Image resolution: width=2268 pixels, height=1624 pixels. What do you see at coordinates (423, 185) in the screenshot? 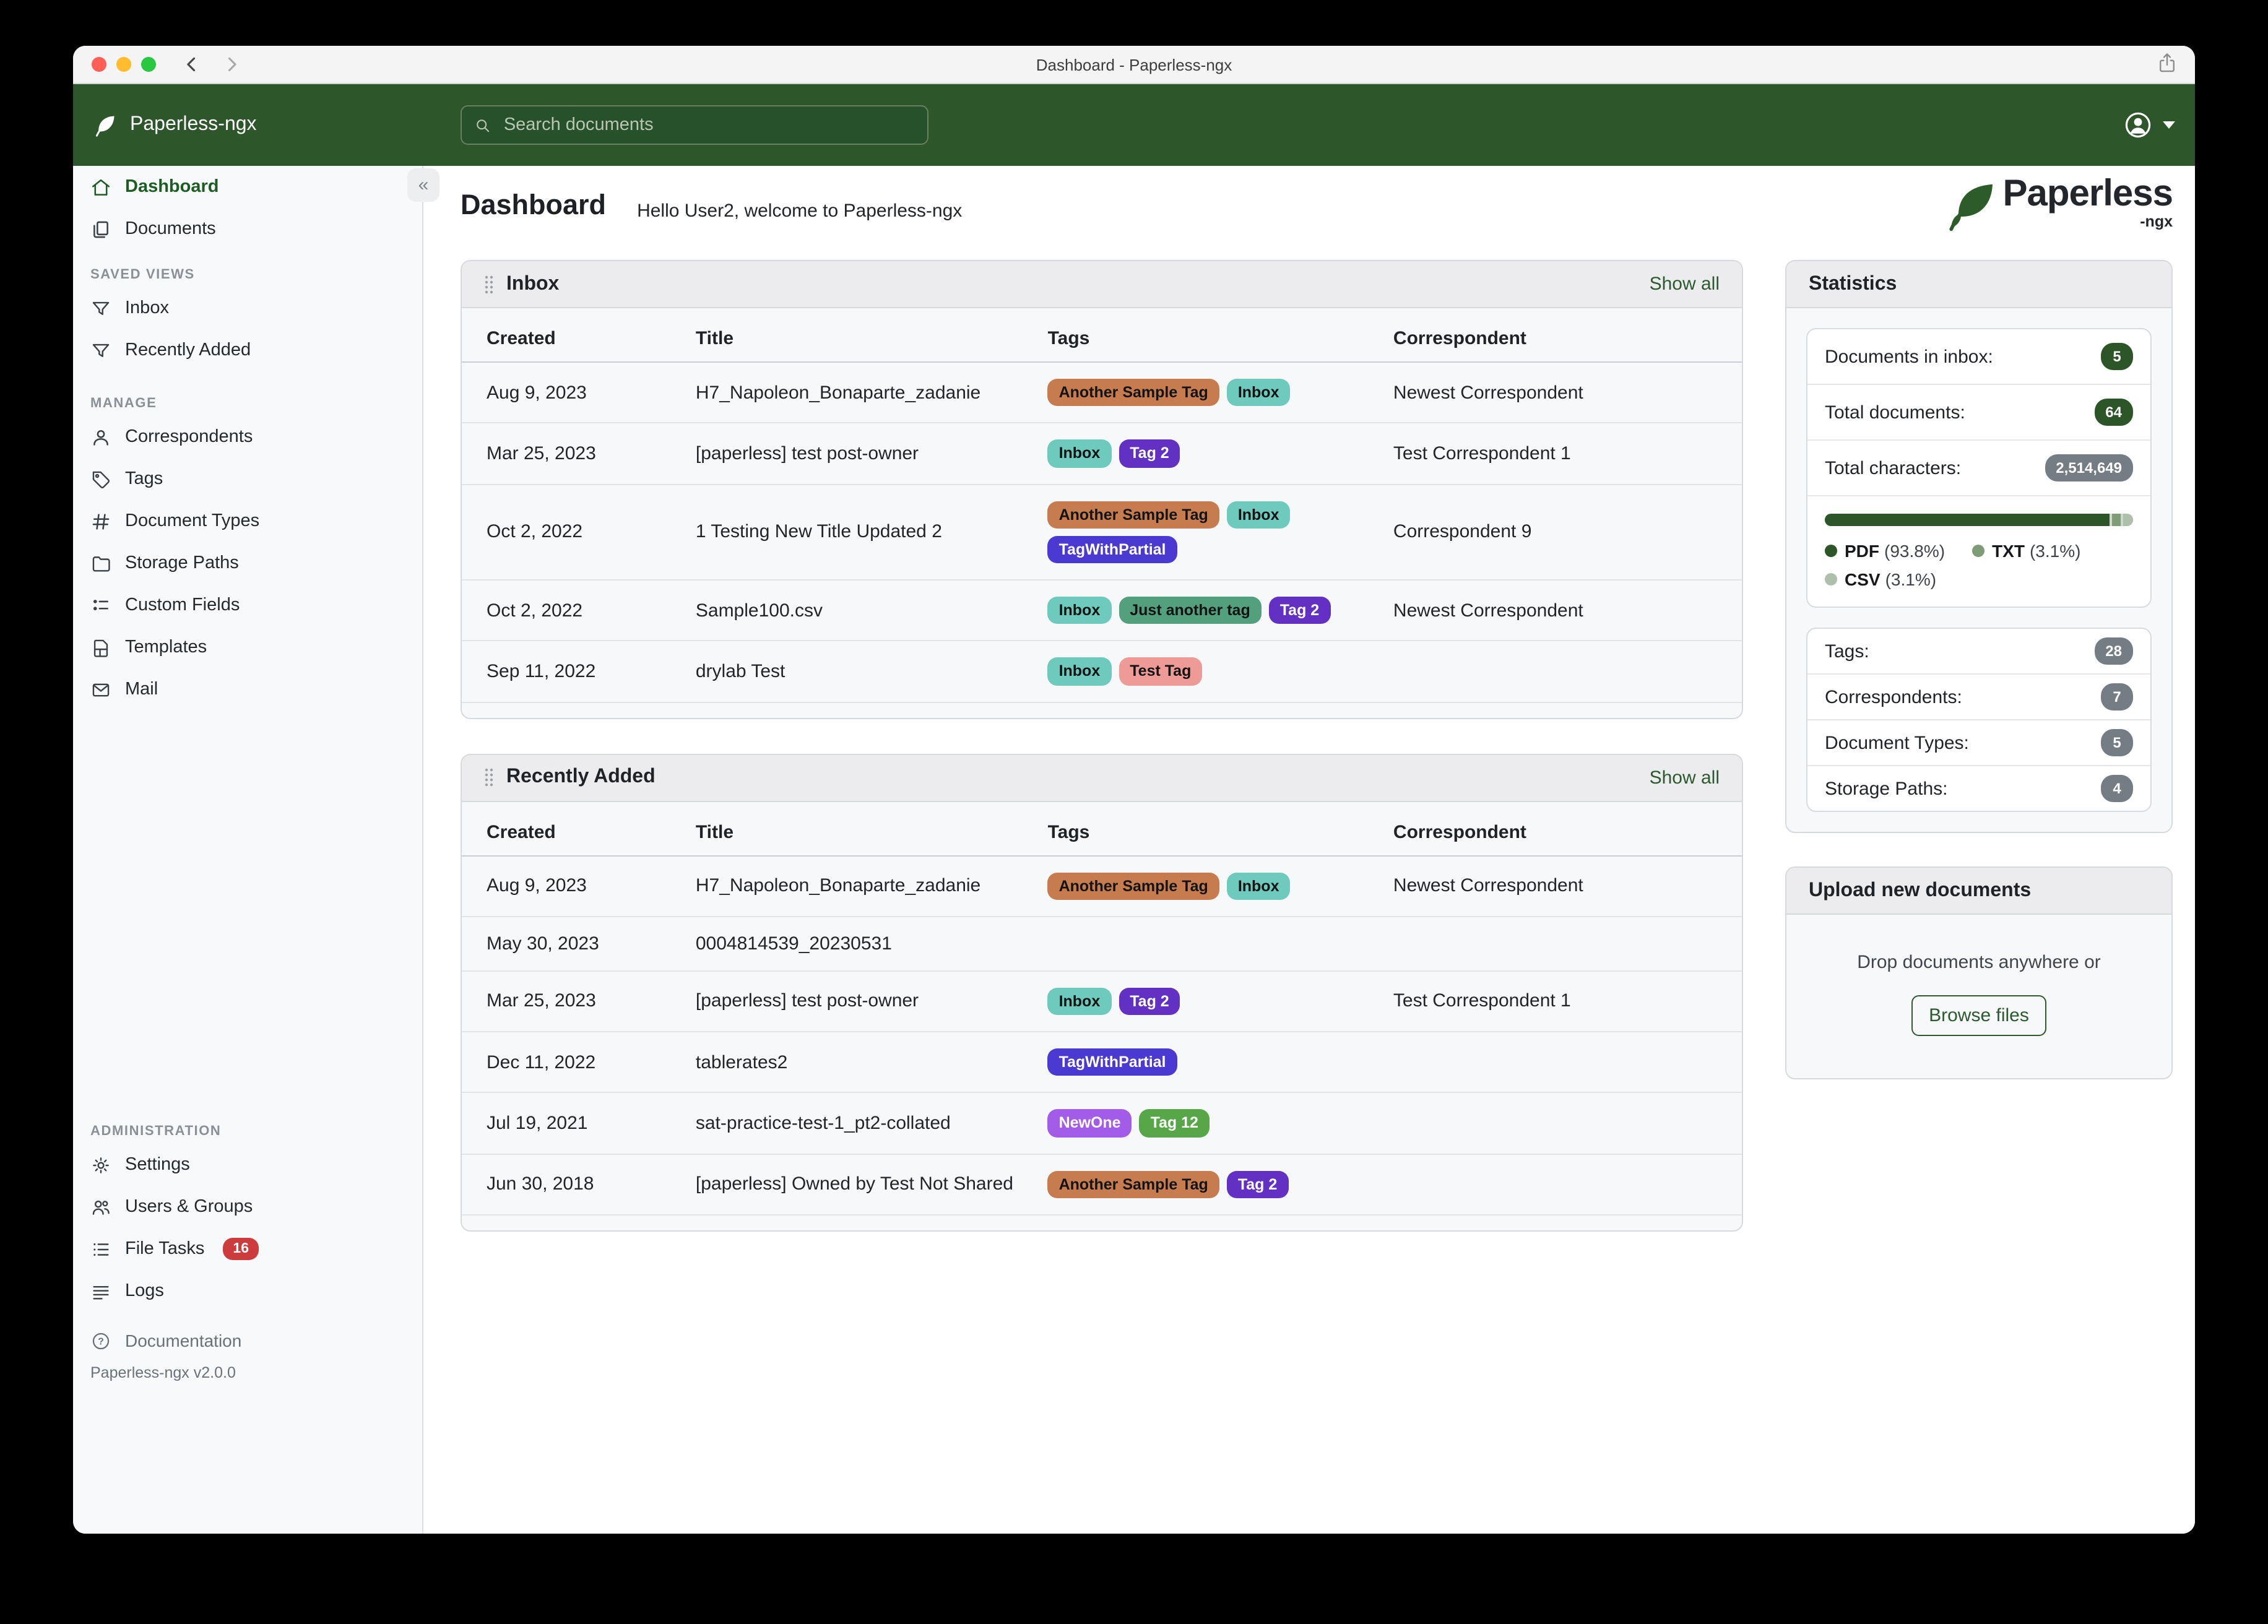
I see `sidebar-collapse-button: «` at bounding box center [423, 185].